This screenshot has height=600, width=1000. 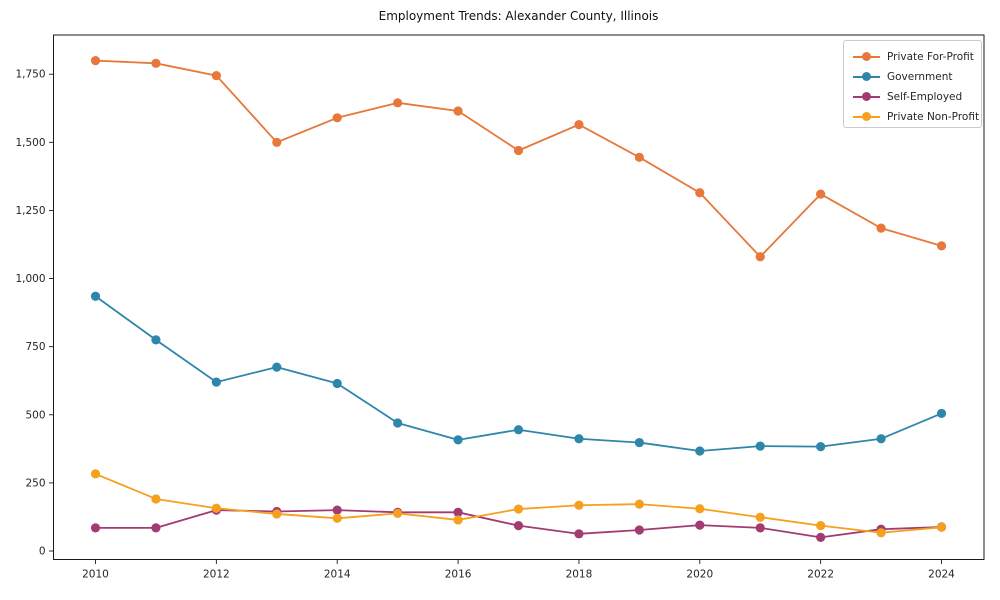 What do you see at coordinates (579, 575) in the screenshot?
I see `x-tick-label: 2018` at bounding box center [579, 575].